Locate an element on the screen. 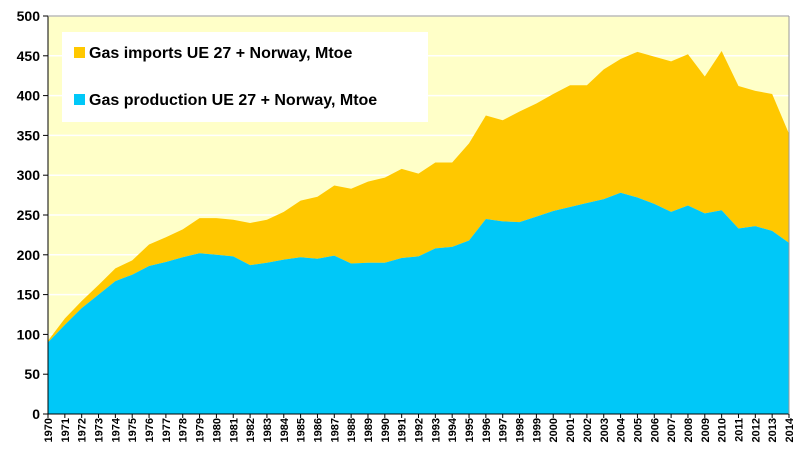  x-tick-label-1975: 1975 is located at coordinates (133, 430).